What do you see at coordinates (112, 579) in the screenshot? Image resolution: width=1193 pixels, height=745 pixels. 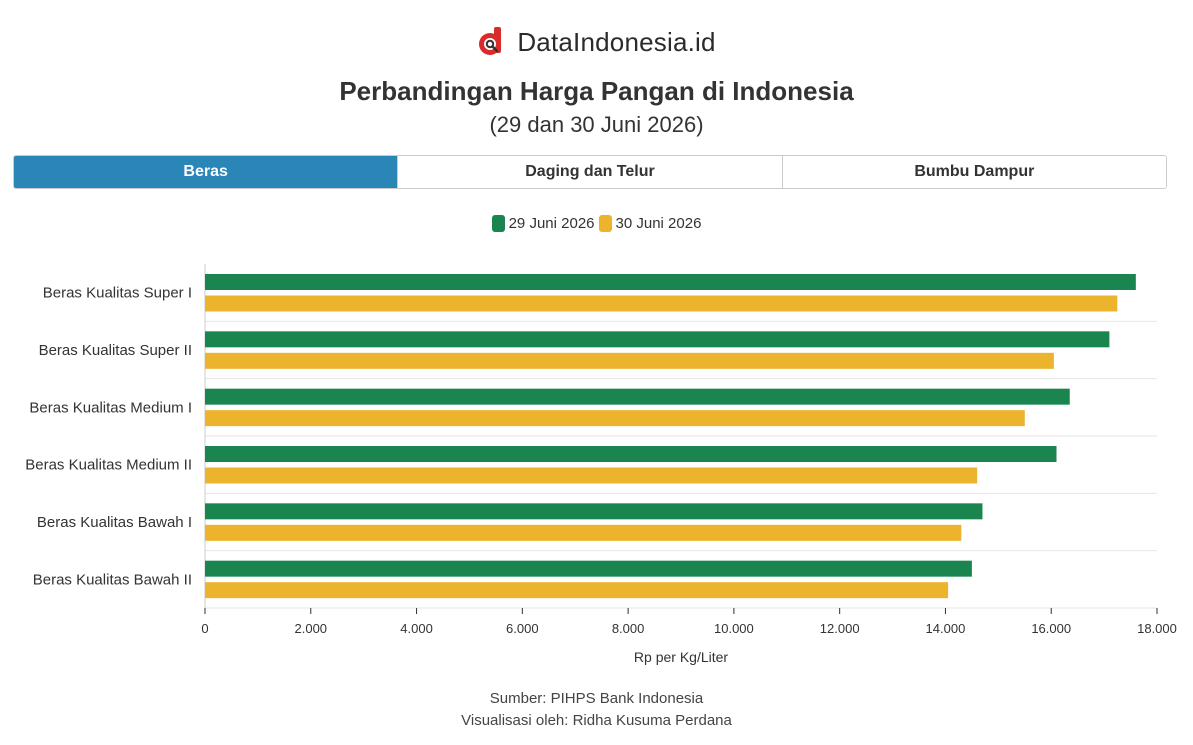 I see `category-label: Beras Kualitas Bawah II` at bounding box center [112, 579].